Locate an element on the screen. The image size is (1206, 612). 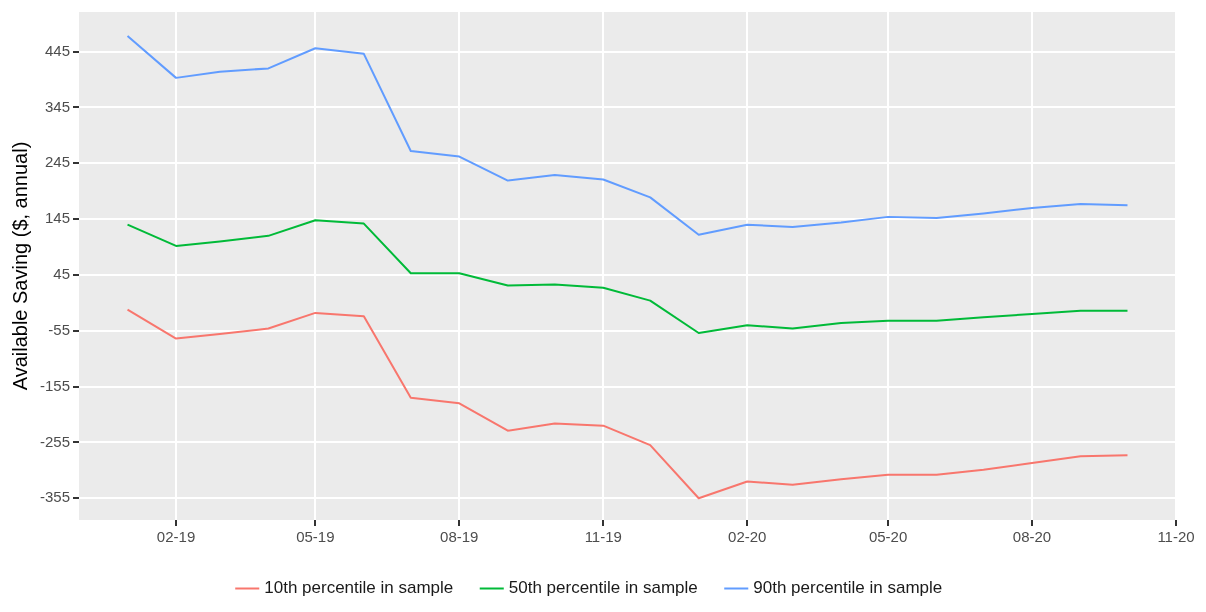
legend-label: 10th percentile in sample is located at coordinates (359, 588).